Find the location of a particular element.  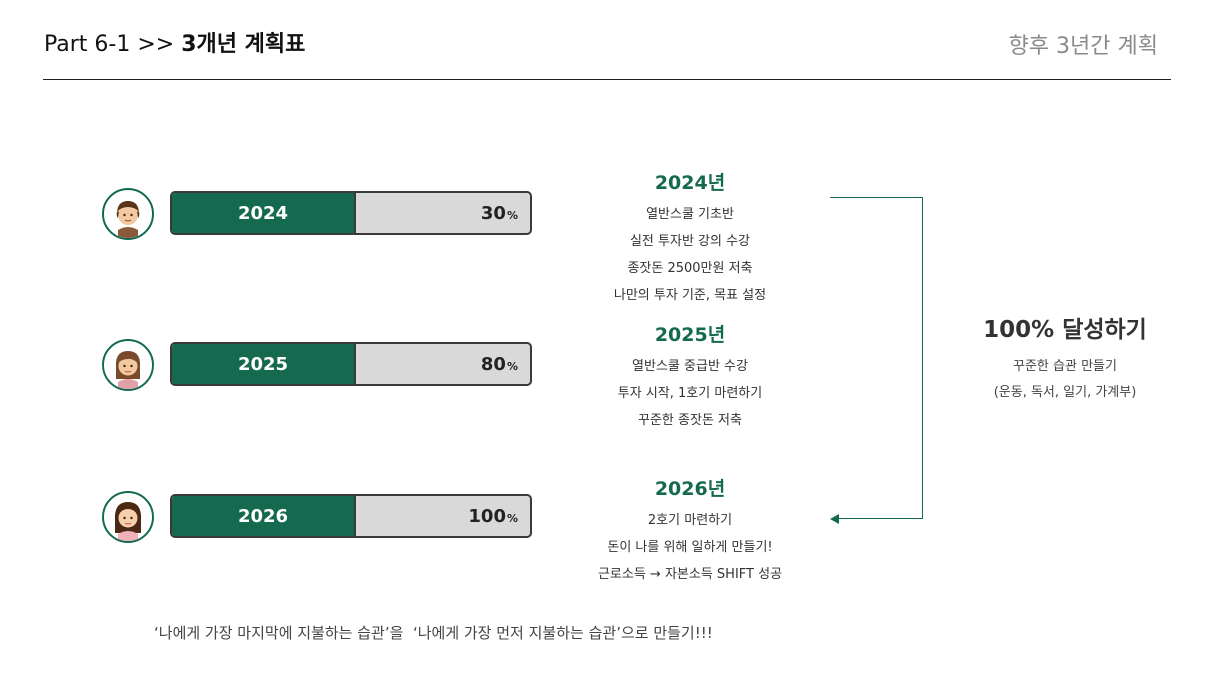

arrow-left-icon is located at coordinates (834, 519).